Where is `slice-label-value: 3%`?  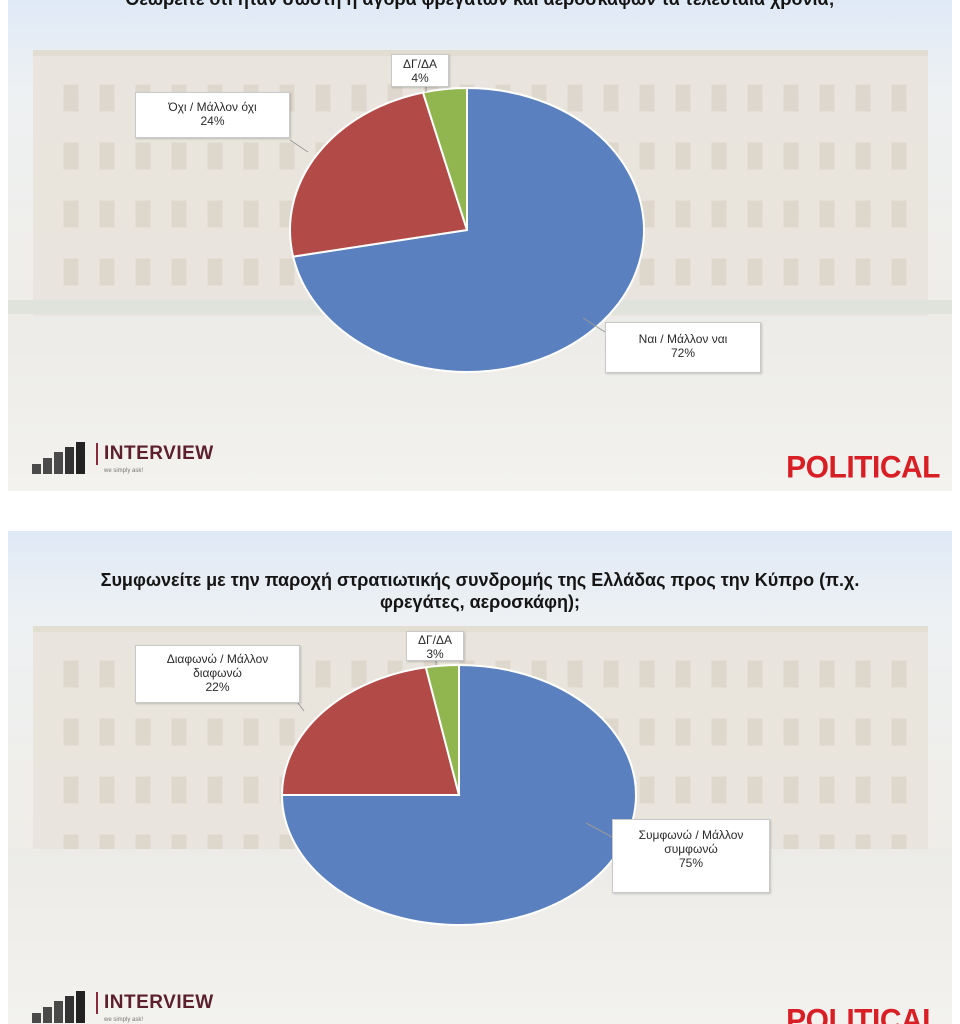
slice-label-value: 3% is located at coordinates (435, 654).